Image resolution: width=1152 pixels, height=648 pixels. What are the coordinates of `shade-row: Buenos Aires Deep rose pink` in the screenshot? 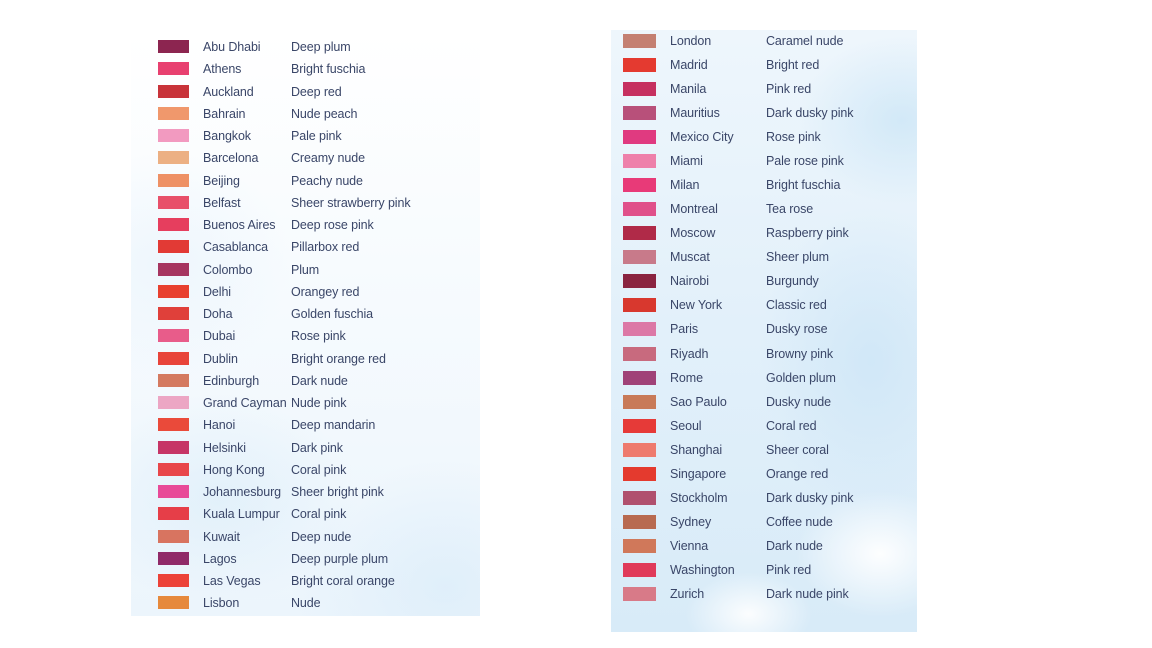 It's located at (305, 225).